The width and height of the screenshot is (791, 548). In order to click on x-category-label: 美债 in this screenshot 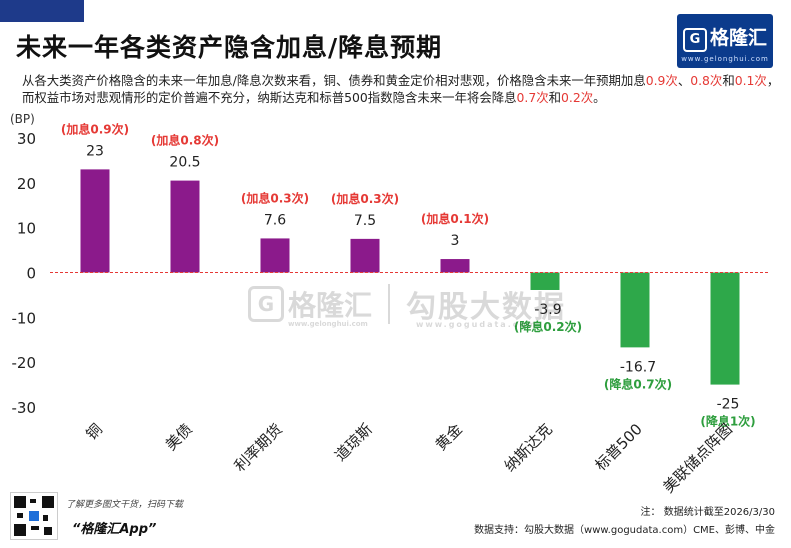, I will do `click(179, 437)`.